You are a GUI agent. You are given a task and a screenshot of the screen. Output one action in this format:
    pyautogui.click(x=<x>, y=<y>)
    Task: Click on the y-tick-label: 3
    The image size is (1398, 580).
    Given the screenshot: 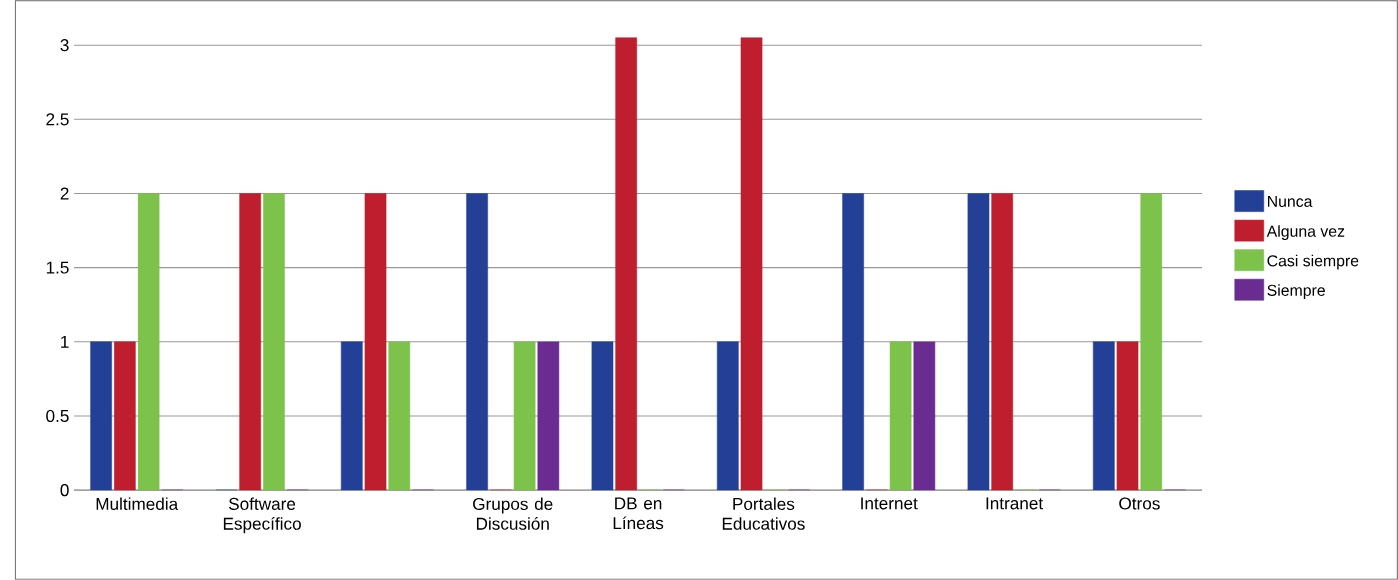 What is the action you would take?
    pyautogui.click(x=64, y=45)
    